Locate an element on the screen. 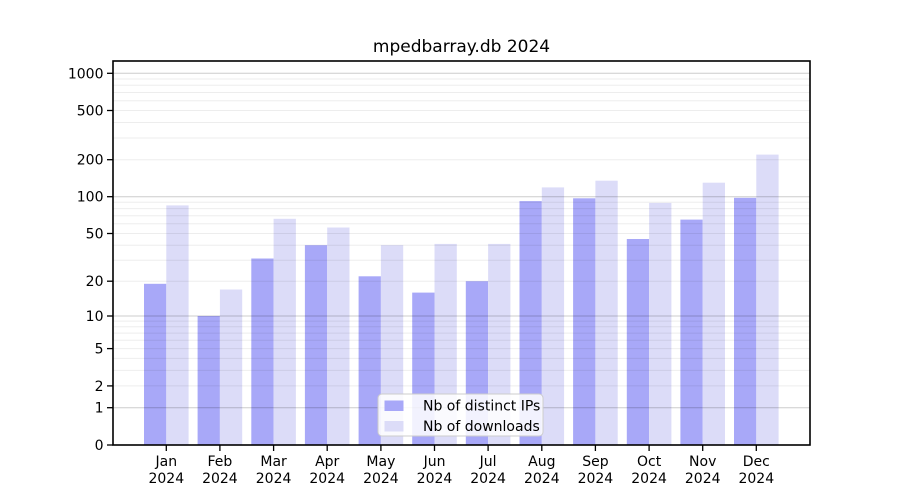  y-tick-label: 20 is located at coordinates (95, 282).